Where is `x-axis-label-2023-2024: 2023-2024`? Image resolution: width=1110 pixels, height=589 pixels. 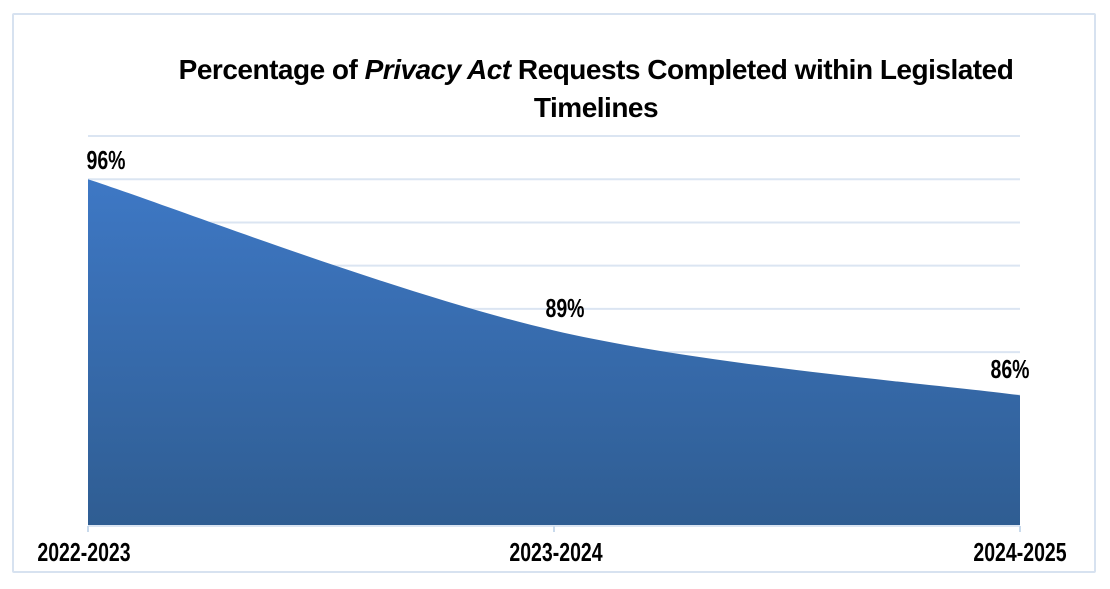
x-axis-label-2023-2024: 2023-2024 is located at coordinates (556, 552).